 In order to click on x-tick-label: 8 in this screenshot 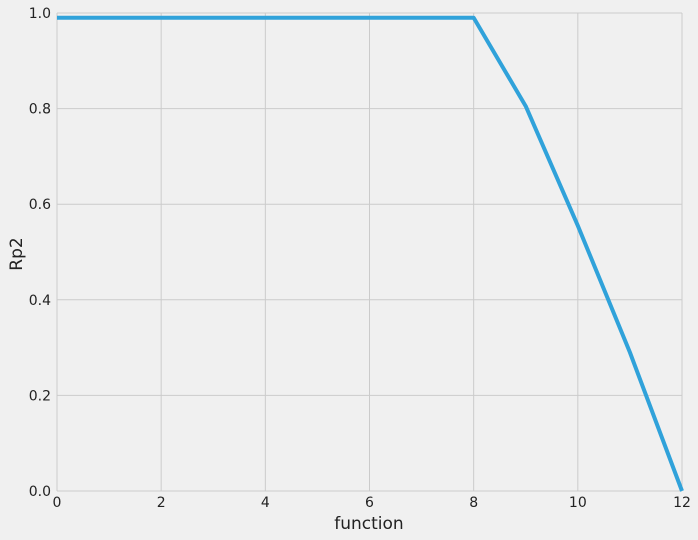, I will do `click(473, 503)`.